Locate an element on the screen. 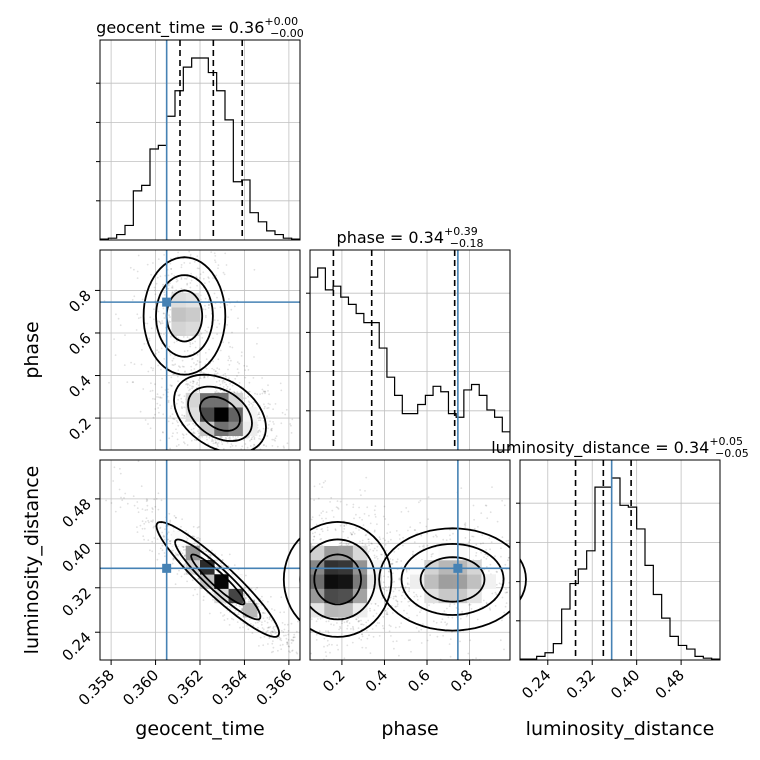 The height and width of the screenshot is (760, 760). density-cell is located at coordinates (417, 567).